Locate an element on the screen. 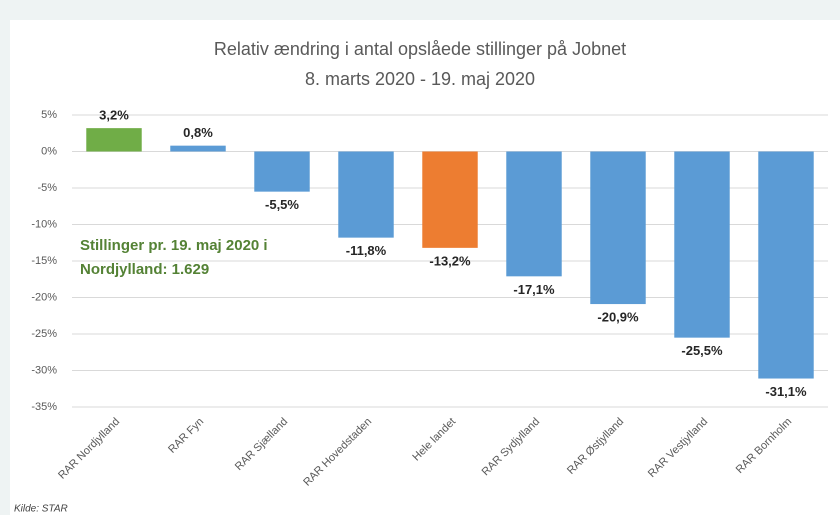 The image size is (840, 515). y-tick-label: -20% is located at coordinates (44, 297).